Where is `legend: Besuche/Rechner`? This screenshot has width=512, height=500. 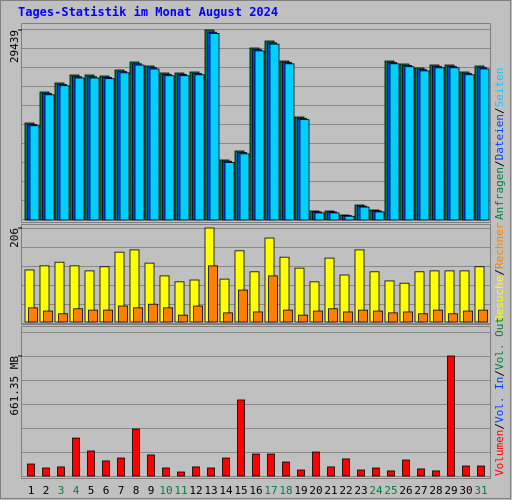
legend: Besuche/Rechner is located at coordinates (499, 272).